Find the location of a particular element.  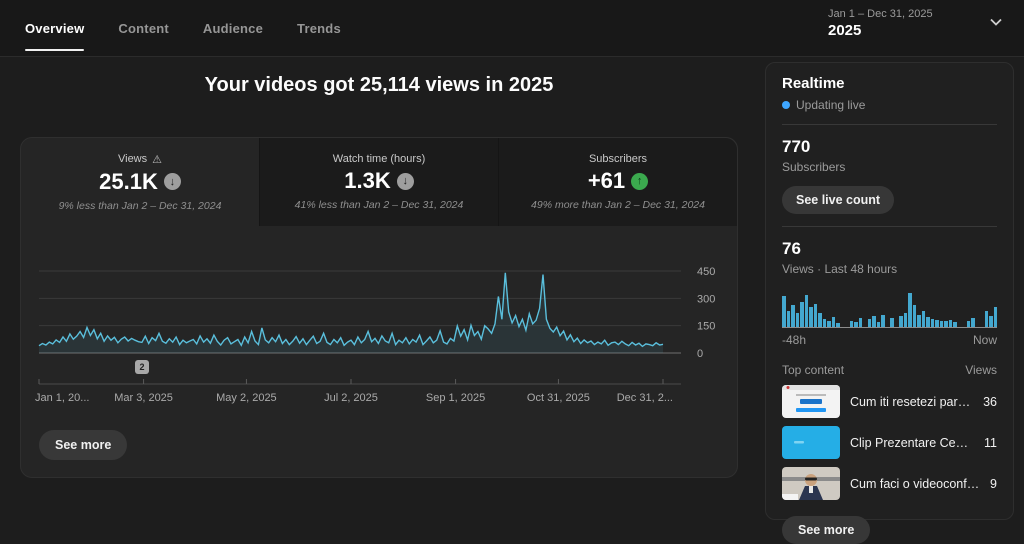

tab-overview: Overview is located at coordinates (55, 28).